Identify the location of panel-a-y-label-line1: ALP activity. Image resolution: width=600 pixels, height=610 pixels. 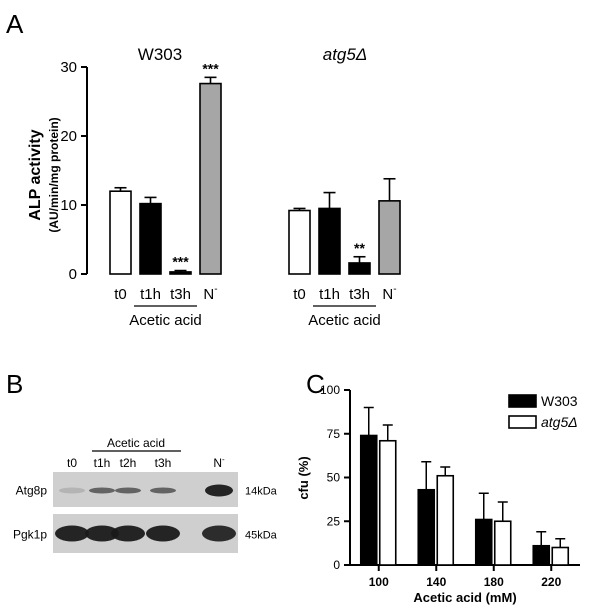
(35, 174).